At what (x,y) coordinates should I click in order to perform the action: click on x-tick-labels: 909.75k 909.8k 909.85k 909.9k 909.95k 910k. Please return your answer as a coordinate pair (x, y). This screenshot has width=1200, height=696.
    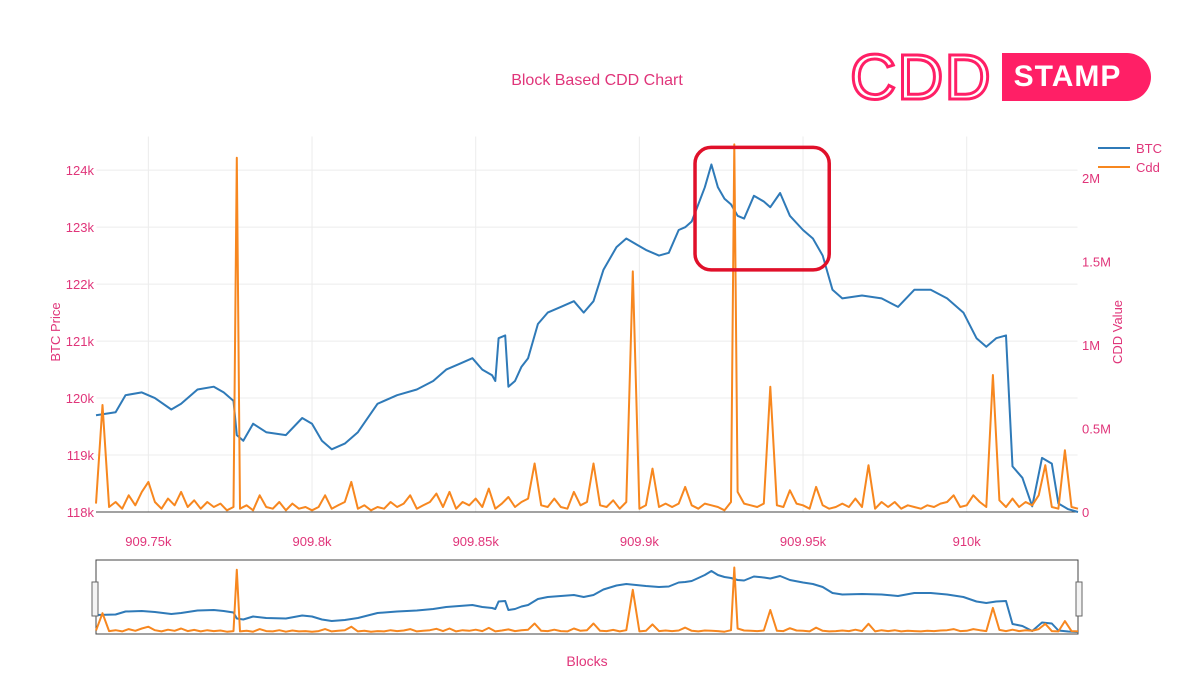
    Looking at the image, I should click on (553, 541).